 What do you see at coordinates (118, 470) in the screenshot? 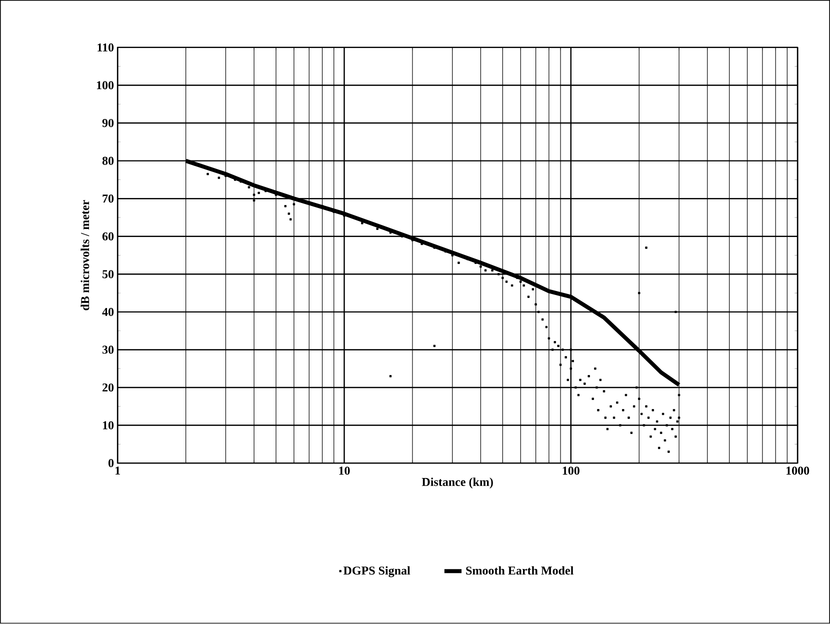
I see `x-tick-label: 1` at bounding box center [118, 470].